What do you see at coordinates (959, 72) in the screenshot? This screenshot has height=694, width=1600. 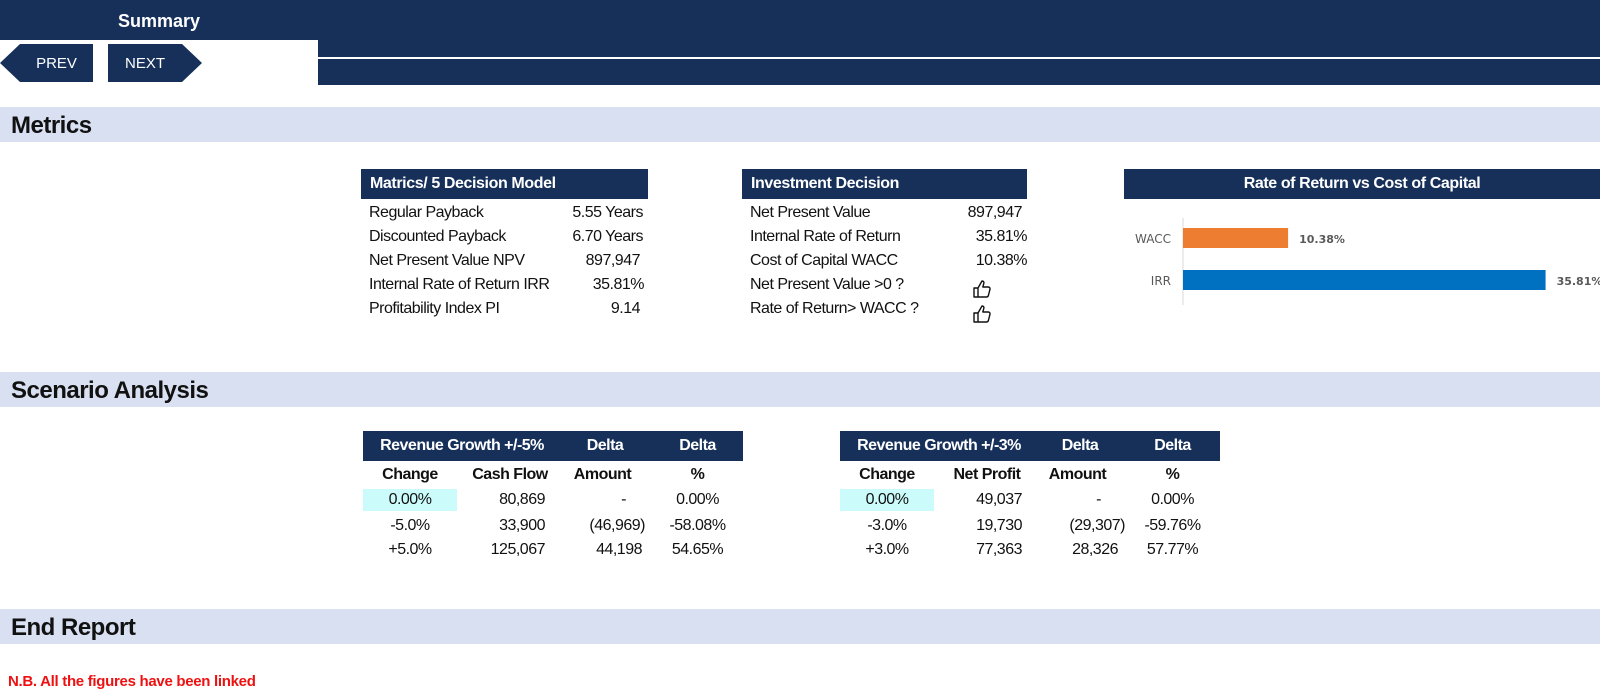 I see `banner-bar-lower` at bounding box center [959, 72].